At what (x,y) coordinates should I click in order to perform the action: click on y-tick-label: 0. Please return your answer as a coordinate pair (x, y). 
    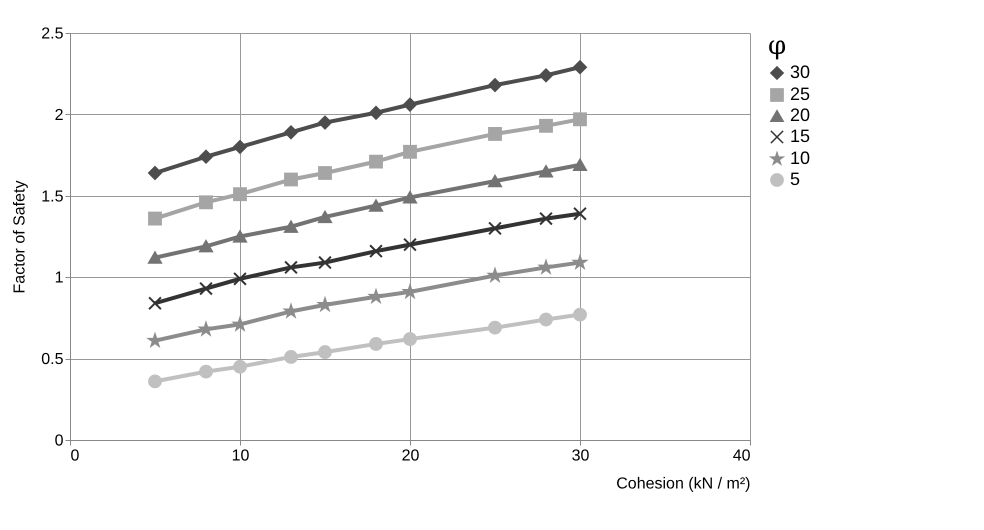
    Looking at the image, I should click on (59, 441).